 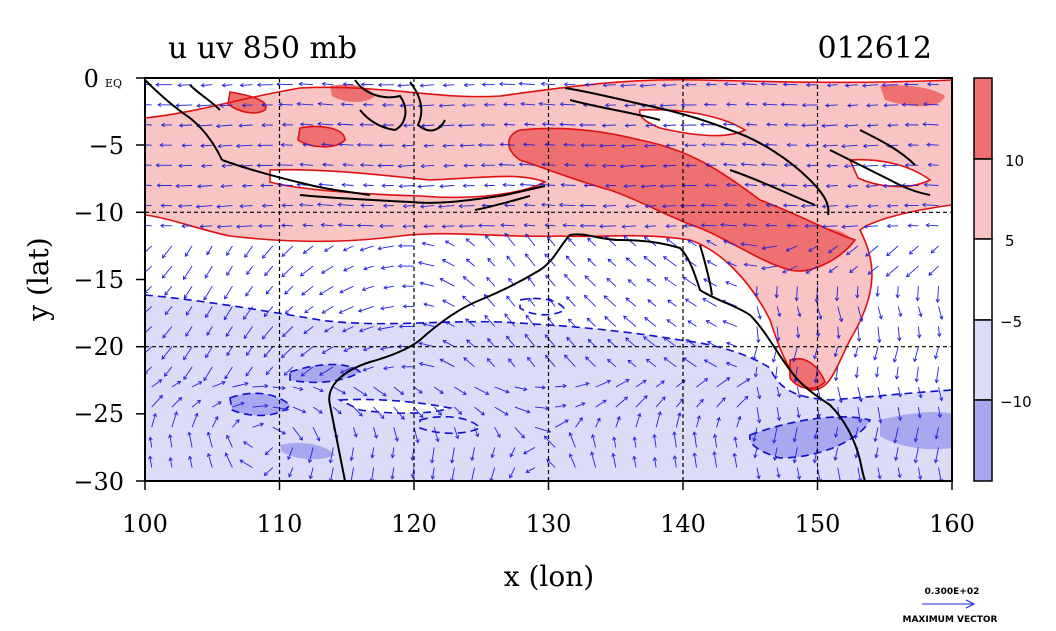 What do you see at coordinates (98, 280) in the screenshot?
I see `y-tick-minus15: −15` at bounding box center [98, 280].